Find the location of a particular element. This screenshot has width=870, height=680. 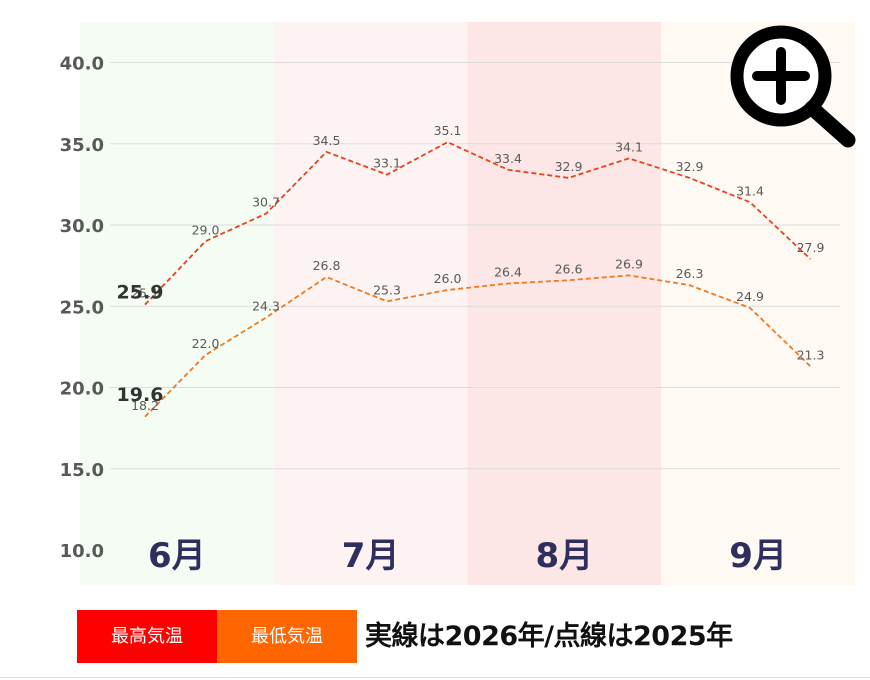

zoom-in-icon is located at coordinates (793, 87).